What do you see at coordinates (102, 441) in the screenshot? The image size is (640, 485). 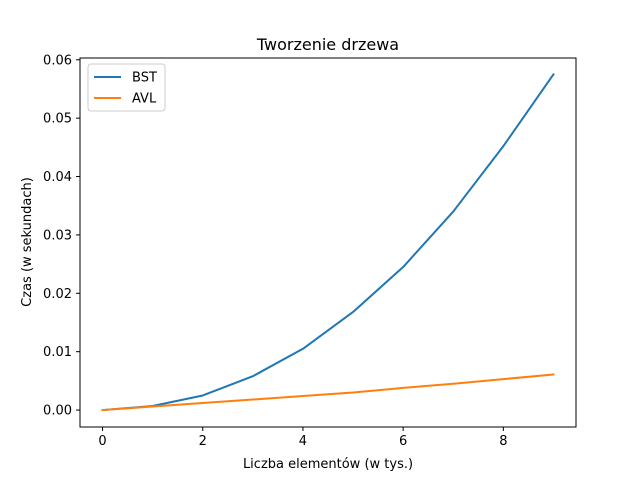 I see `x-tick-label: 0` at bounding box center [102, 441].